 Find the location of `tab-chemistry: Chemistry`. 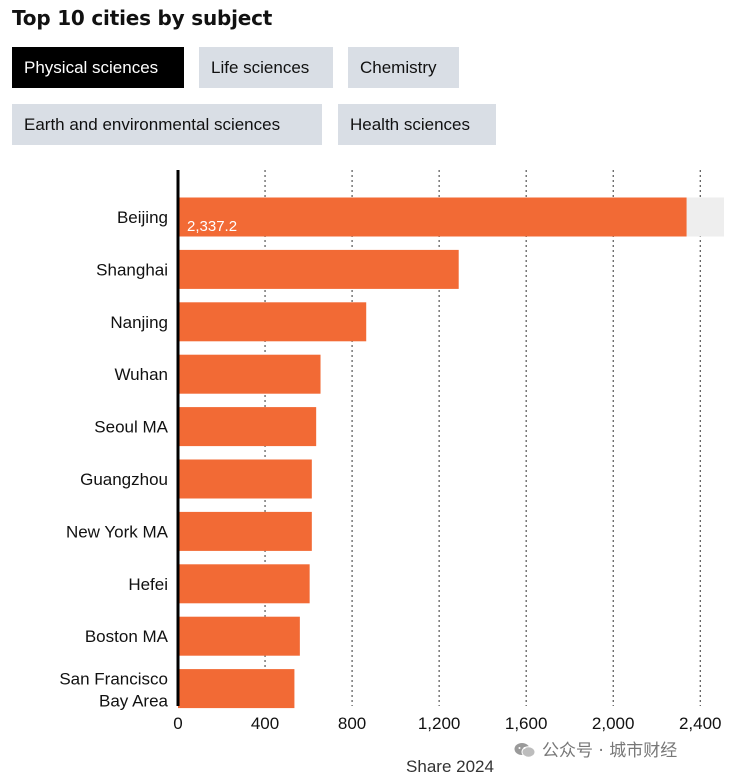

tab-chemistry: Chemistry is located at coordinates (403, 67).